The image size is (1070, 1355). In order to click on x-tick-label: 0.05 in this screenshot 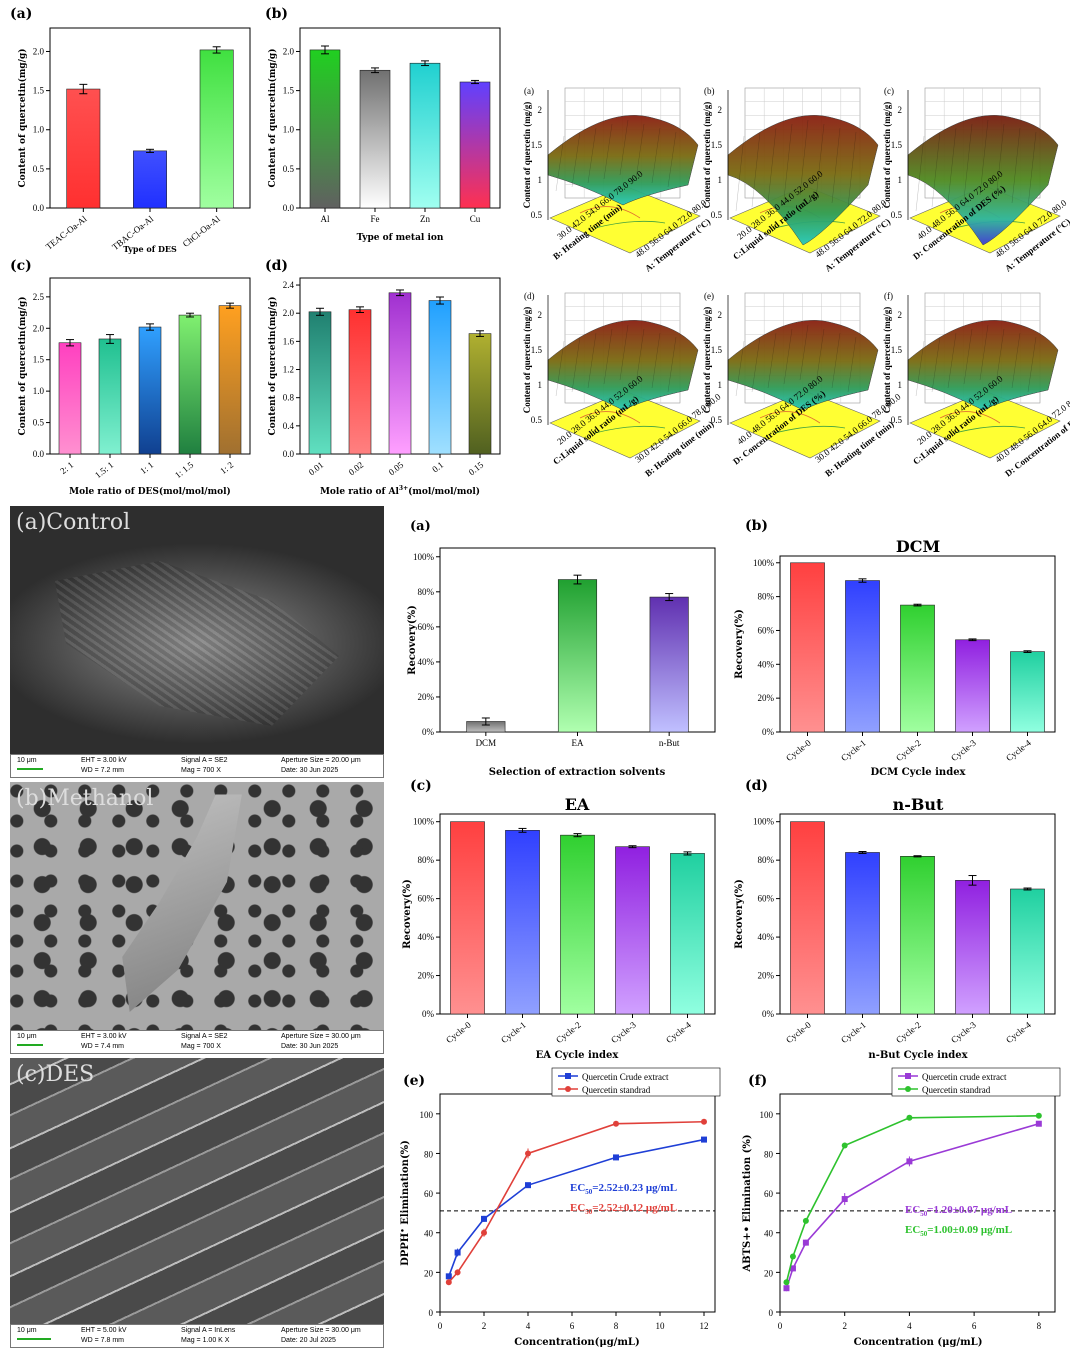, I will do `click(396, 468)`.